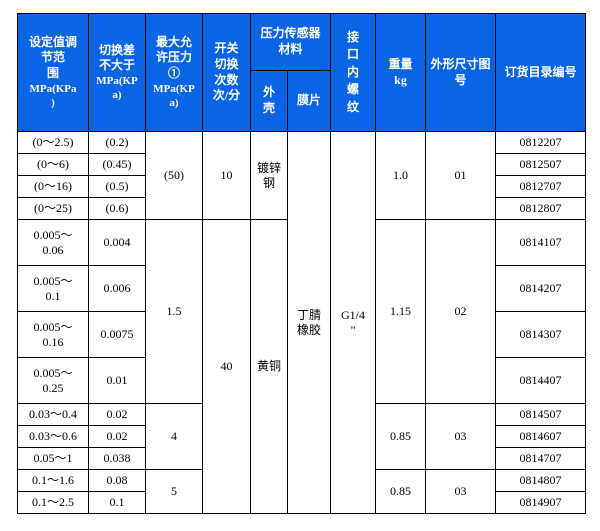  Describe the element at coordinates (401, 72) in the screenshot. I see `header-weight: 重量 kg` at that location.